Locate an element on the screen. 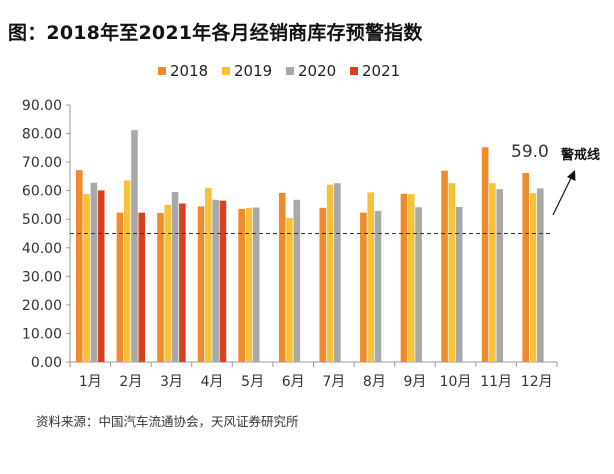 Image resolution: width=614 pixels, height=474 pixels. x-tick-label: 7月 is located at coordinates (333, 382).